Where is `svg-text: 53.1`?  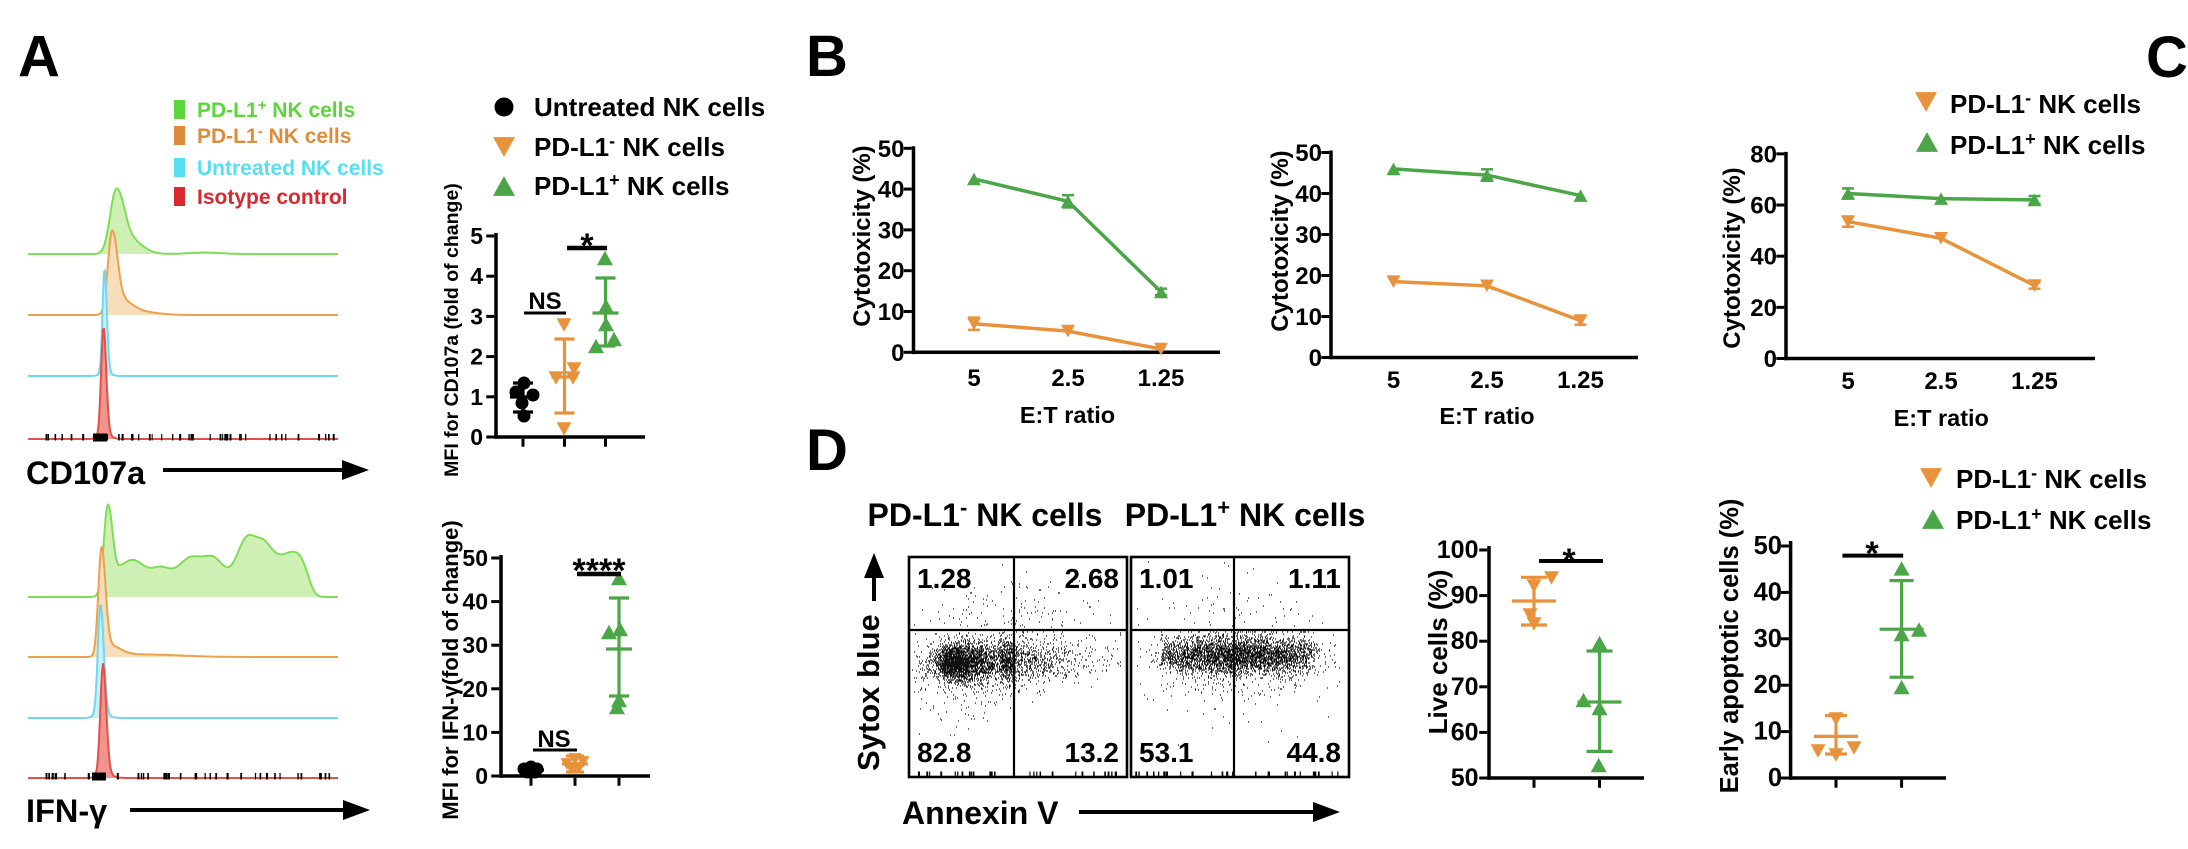 svg-text: 53.1 is located at coordinates (1166, 752).